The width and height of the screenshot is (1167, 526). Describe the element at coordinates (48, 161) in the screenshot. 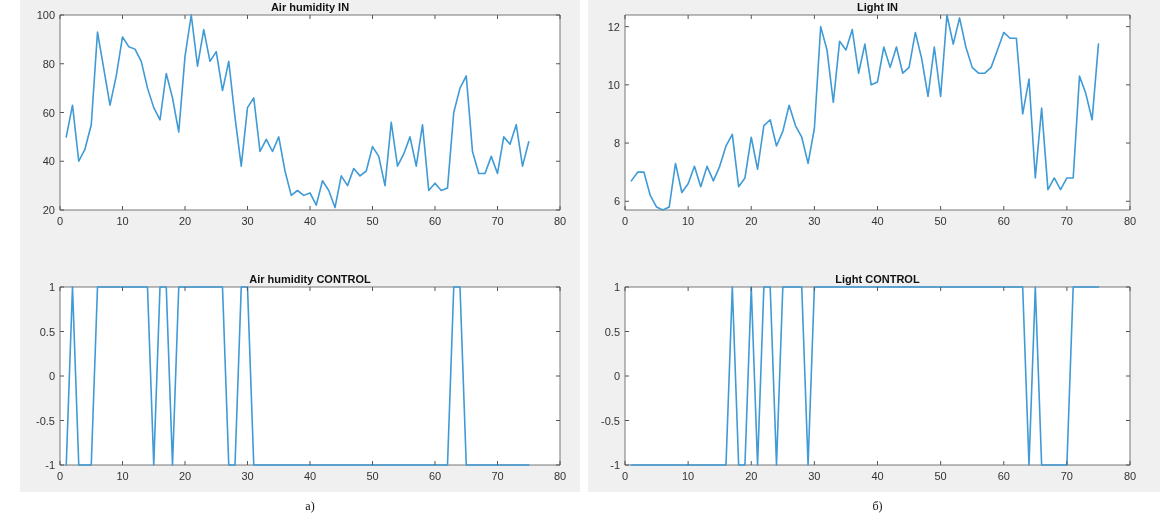

I see `y-tick-label: 40` at that location.